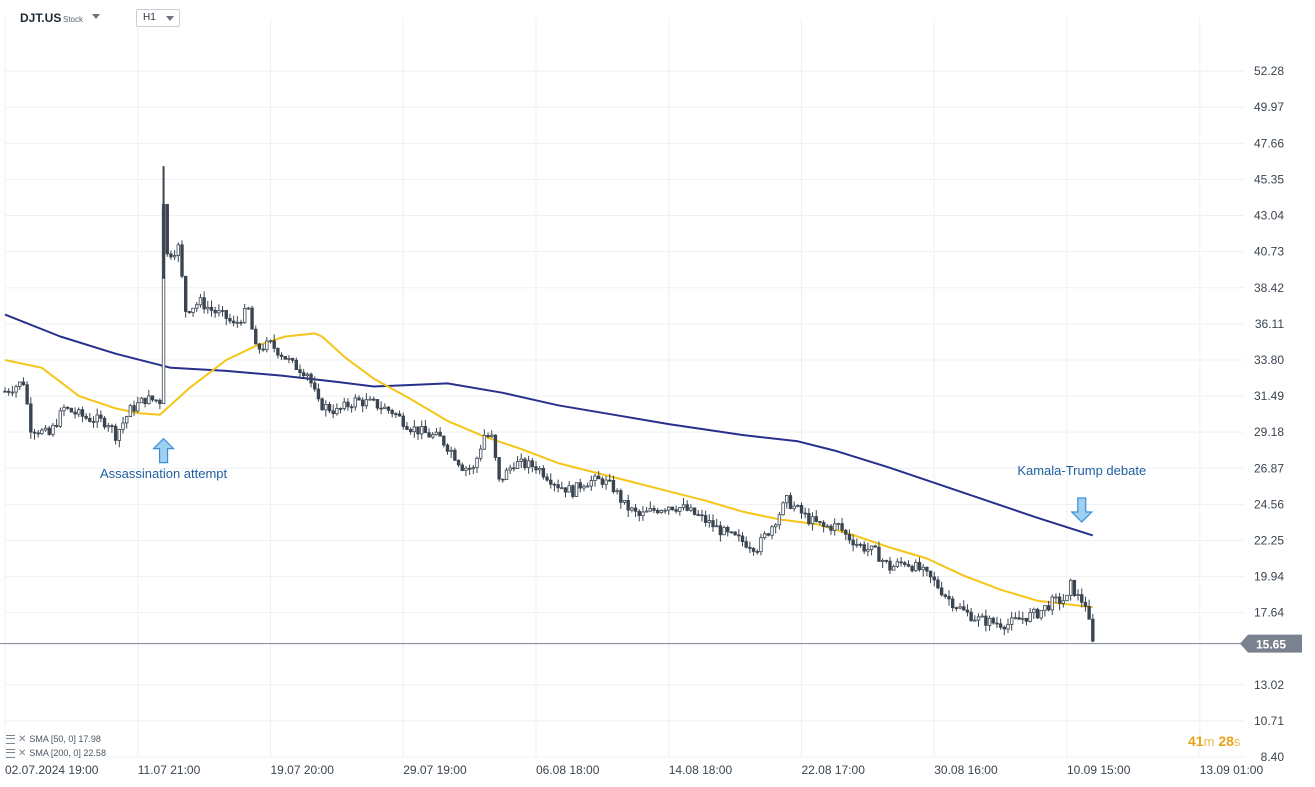  What do you see at coordinates (1196, 741) in the screenshot?
I see `timer-minutes: 41` at bounding box center [1196, 741].